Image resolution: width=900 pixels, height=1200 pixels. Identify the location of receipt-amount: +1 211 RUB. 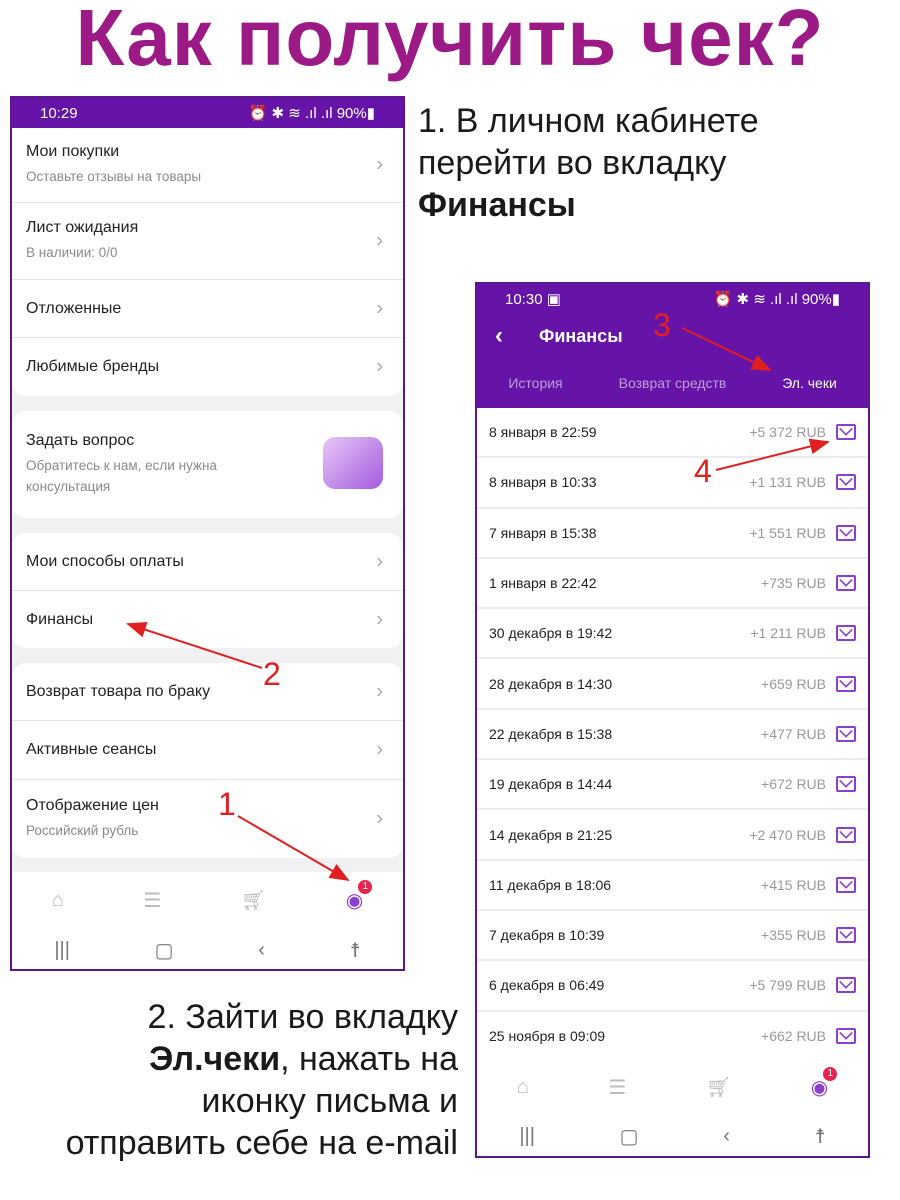
(788, 633).